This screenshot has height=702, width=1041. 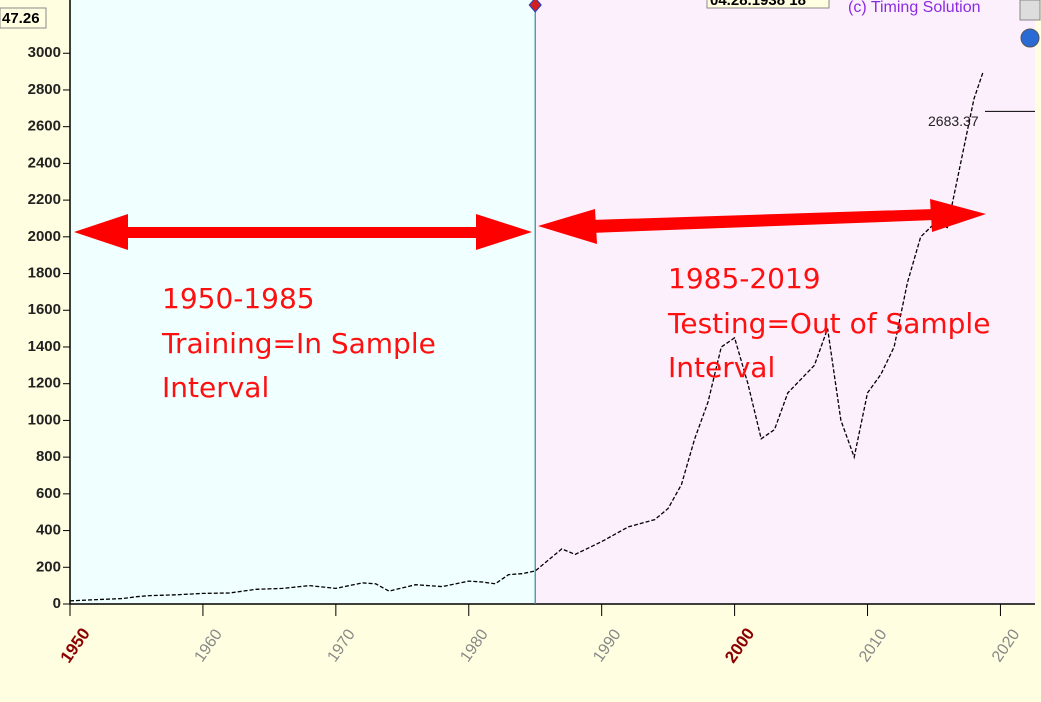 What do you see at coordinates (535, 6) in the screenshot?
I see `split-marker` at bounding box center [535, 6].